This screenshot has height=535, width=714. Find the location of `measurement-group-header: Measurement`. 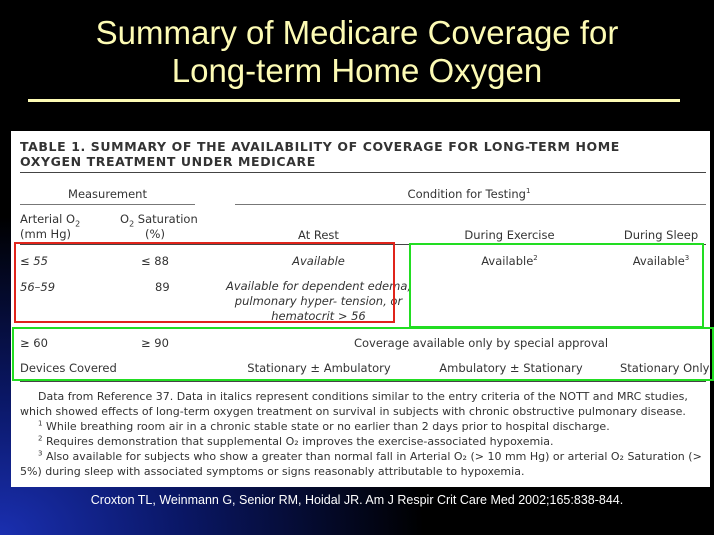

measurement-group-header: Measurement is located at coordinates (107, 194).